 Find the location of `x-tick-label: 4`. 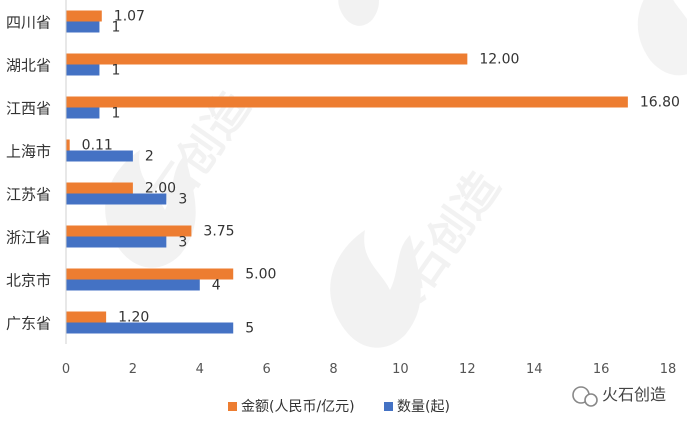

x-tick-label: 4 is located at coordinates (200, 369).